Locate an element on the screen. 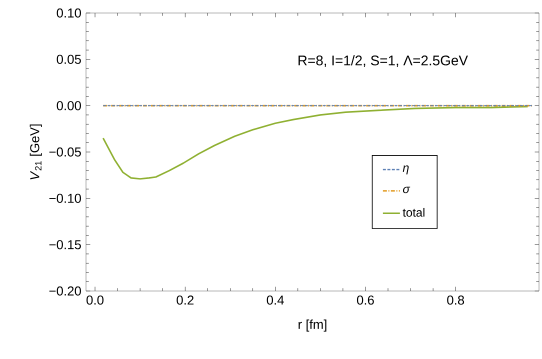  y-tick-label: 0.10 is located at coordinates (68, 13).